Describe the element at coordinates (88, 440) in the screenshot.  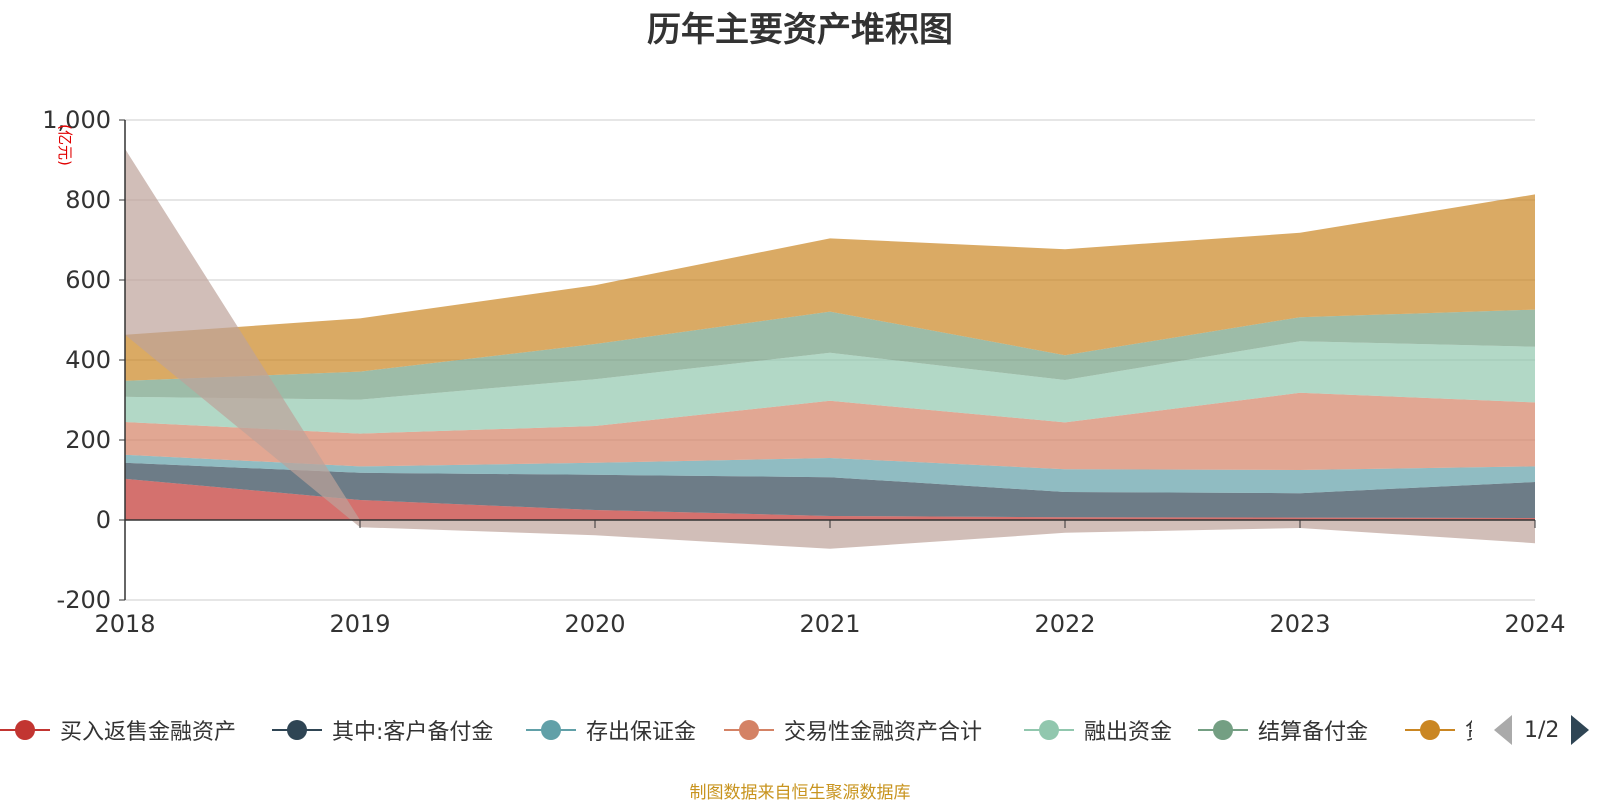
I see `y-tick-label: 200` at that location.